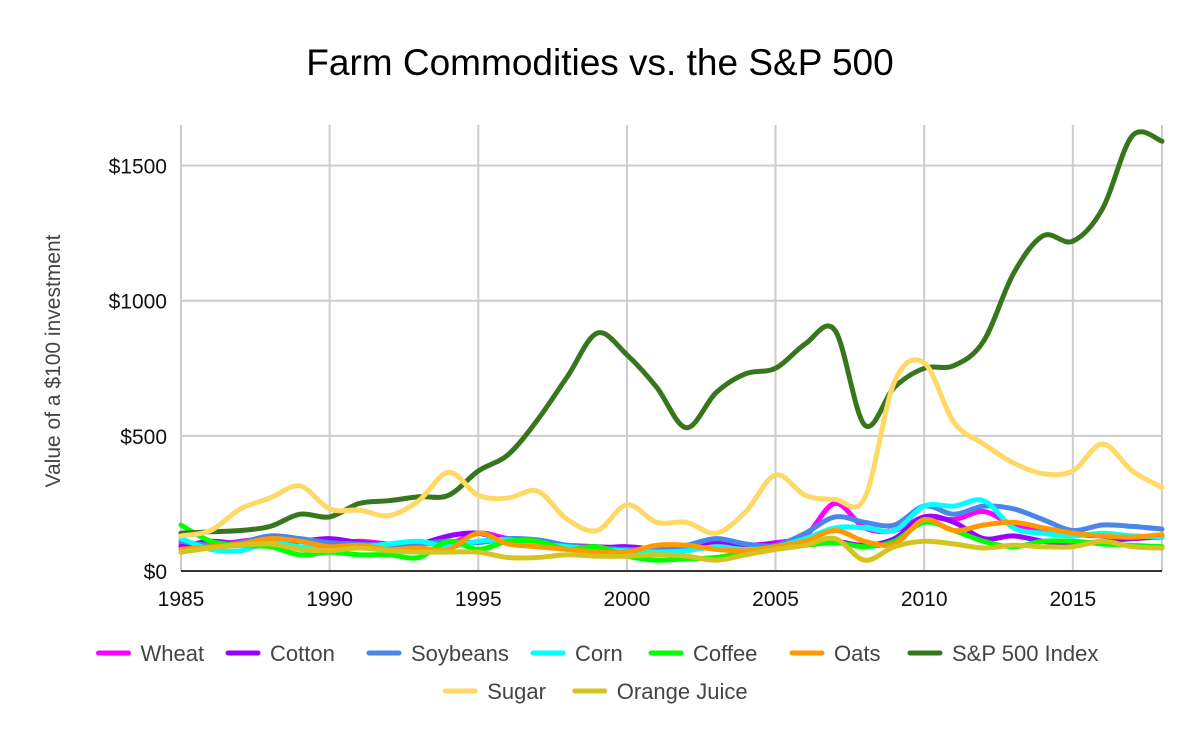 This screenshot has height=742, width=1200. Describe the element at coordinates (775, 599) in the screenshot. I see `x-tick-label: 2005` at that location.